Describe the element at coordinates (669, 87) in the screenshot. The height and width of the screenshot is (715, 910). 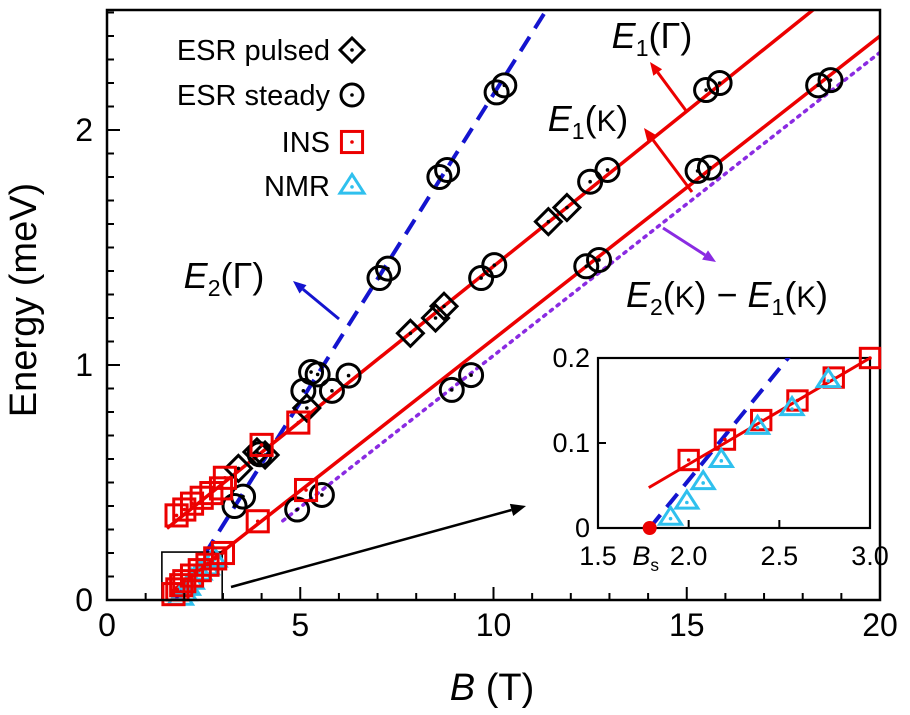
I see `label-e1-gamma-arrow` at that location.